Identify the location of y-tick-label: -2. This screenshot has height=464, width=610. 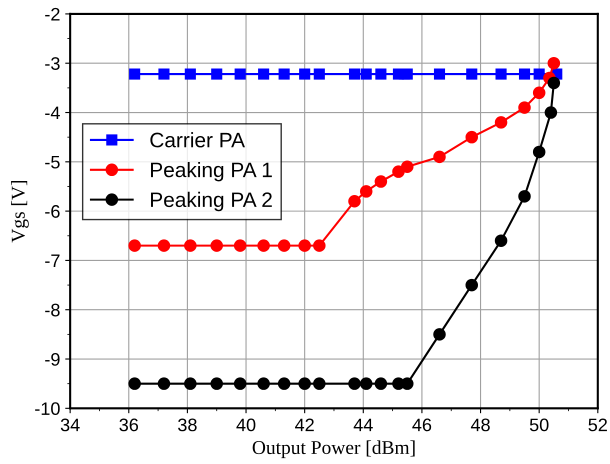
(52, 14).